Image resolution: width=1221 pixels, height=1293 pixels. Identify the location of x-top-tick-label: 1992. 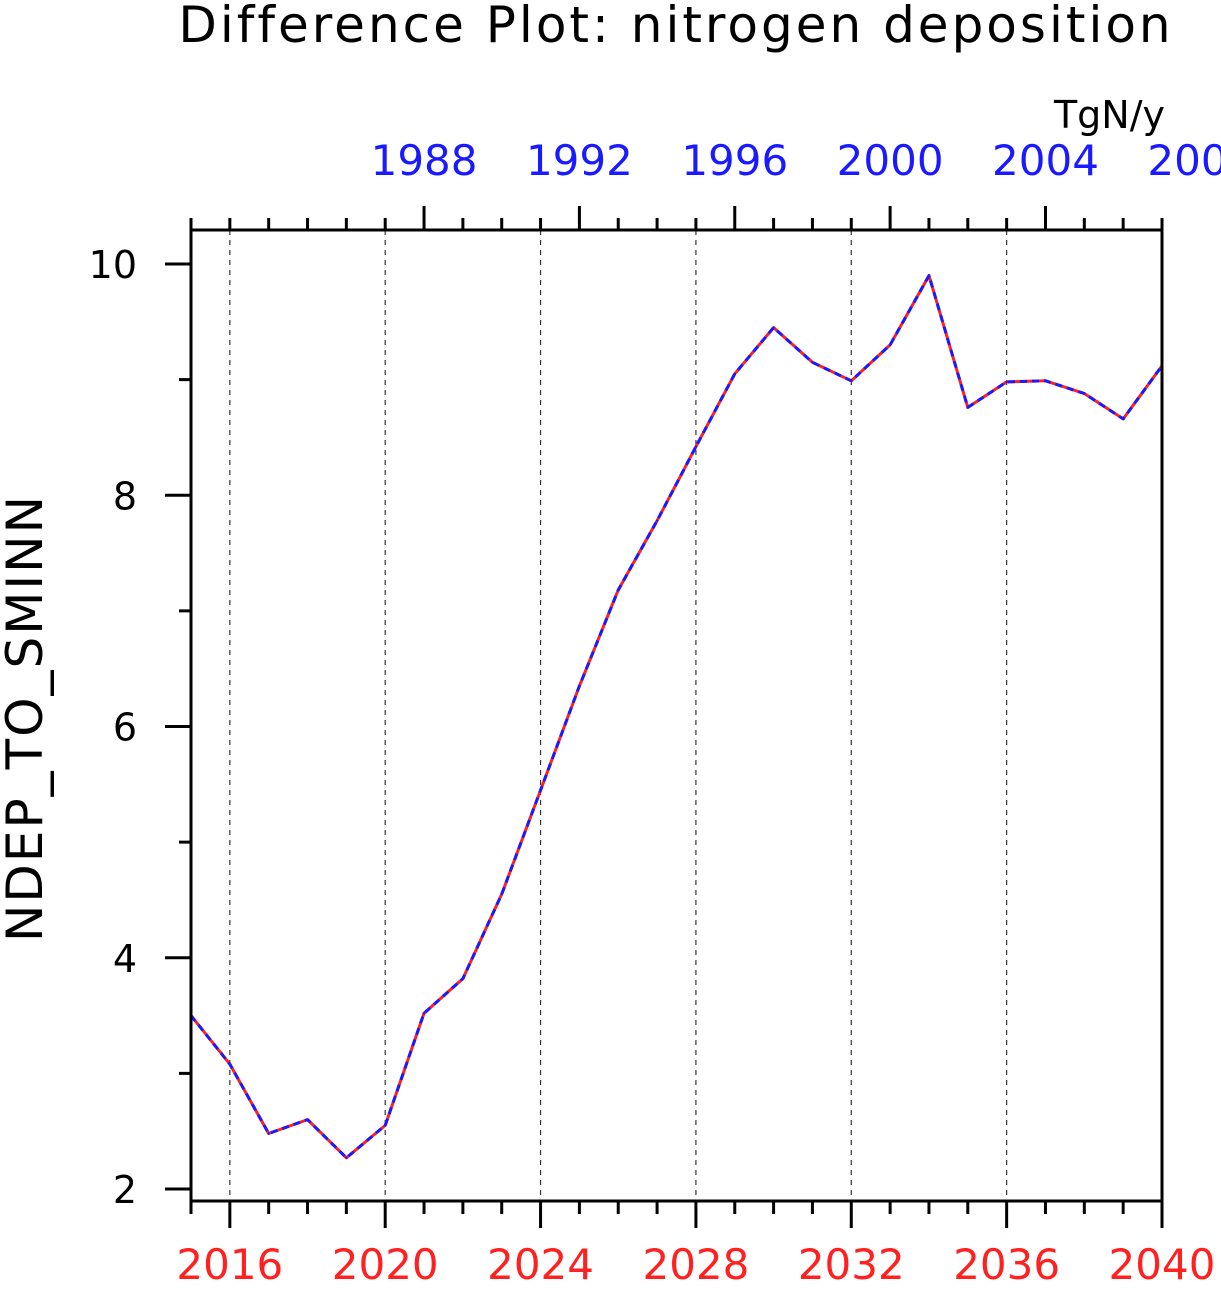
(579, 160).